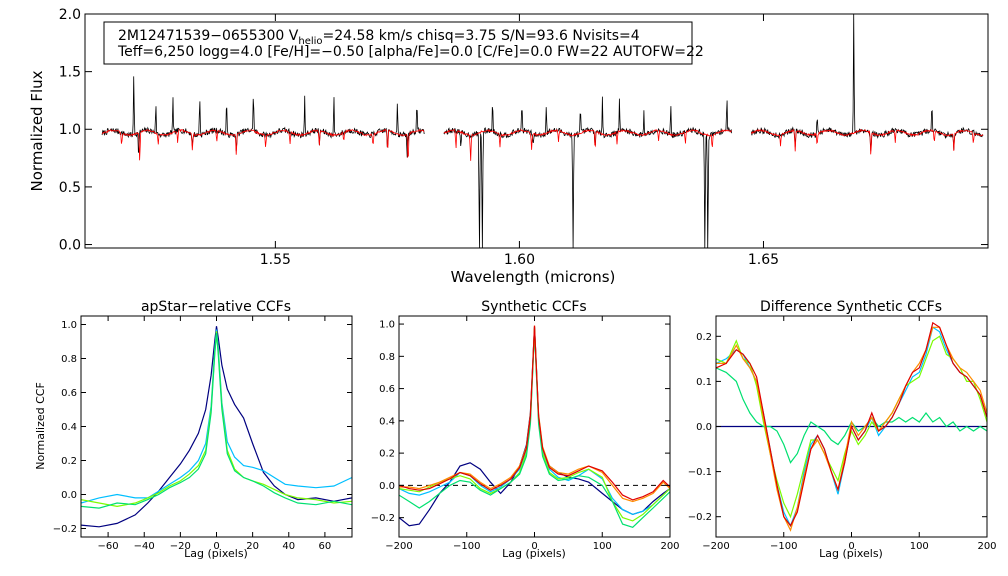 Image resolution: width=1008 pixels, height=576 pixels. What do you see at coordinates (216, 553) in the screenshot?
I see `ccf-apstar-x-axis-label: Lag (pixels)` at bounding box center [216, 553].